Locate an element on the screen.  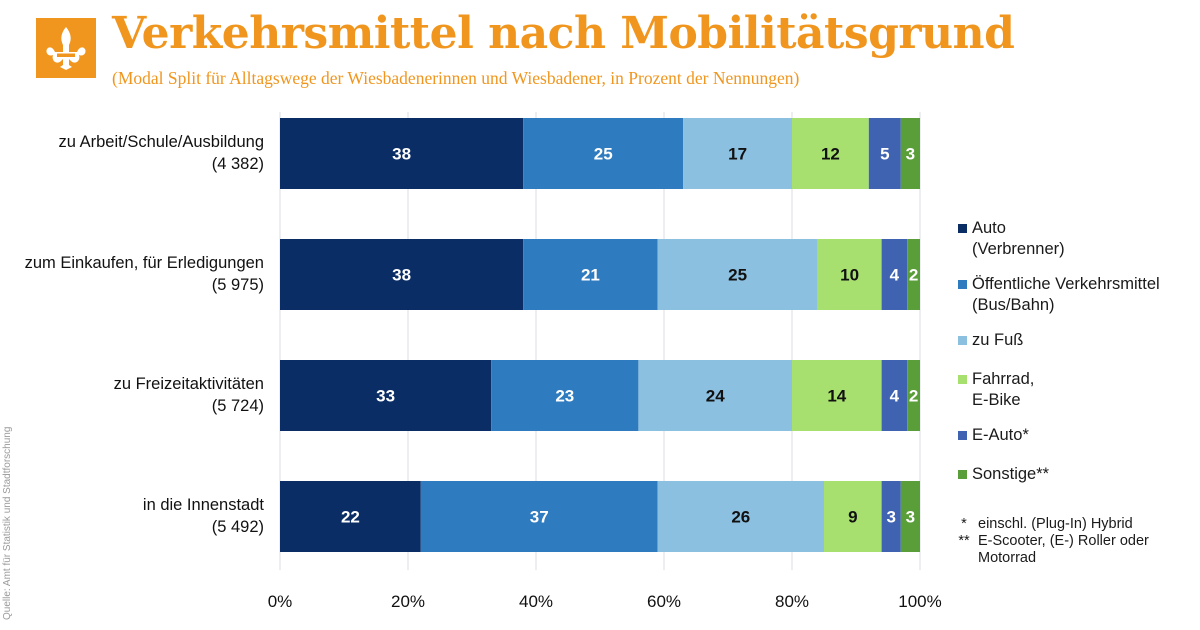
legend-item: Sonstige** is located at coordinates (1078, 474).